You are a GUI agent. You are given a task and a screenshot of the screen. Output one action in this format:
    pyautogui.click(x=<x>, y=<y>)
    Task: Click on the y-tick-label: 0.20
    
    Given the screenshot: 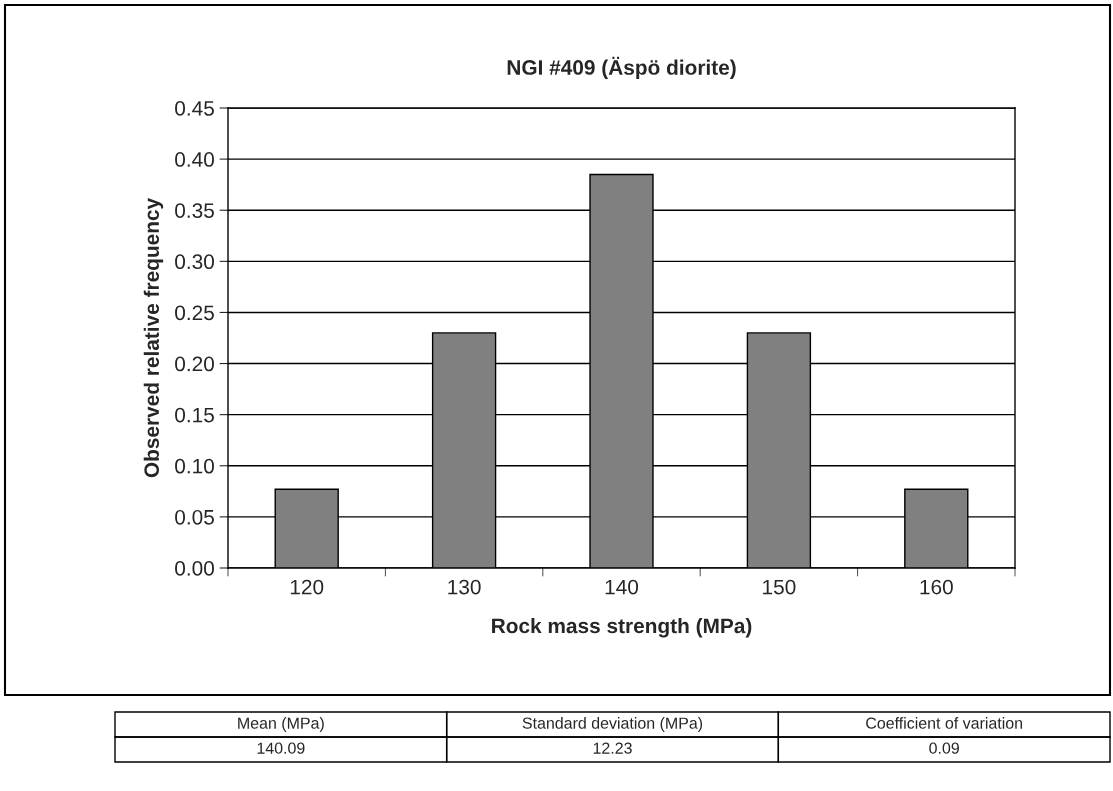 What is the action you would take?
    pyautogui.click(x=194, y=364)
    